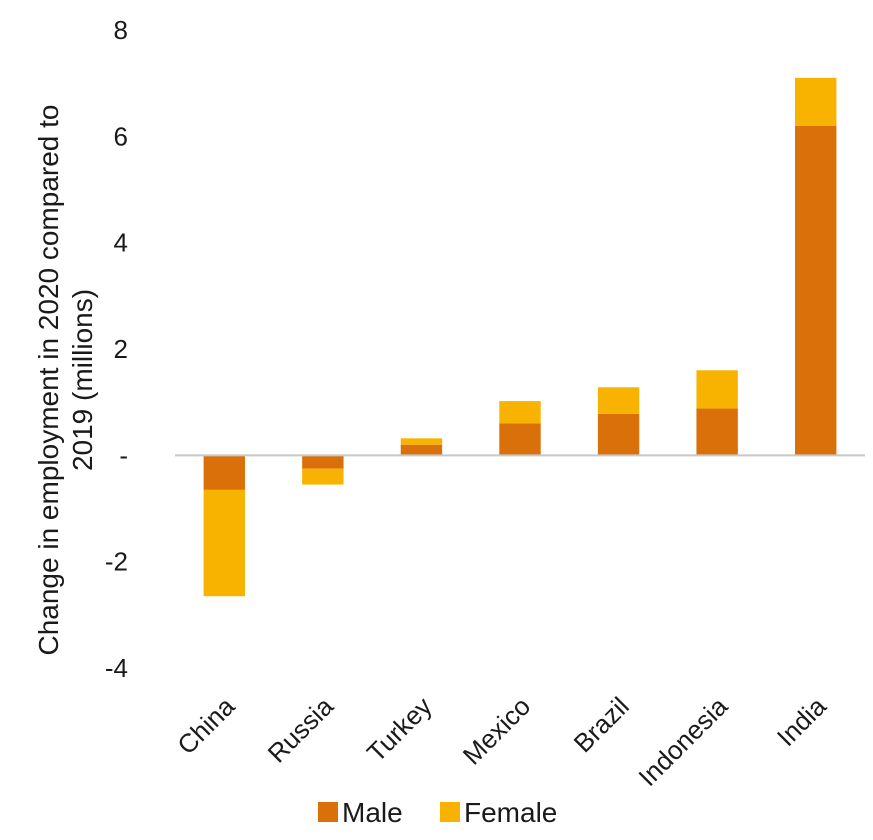 The width and height of the screenshot is (873, 840). What do you see at coordinates (123, 455) in the screenshot?
I see `y-tick-label: -` at bounding box center [123, 455].